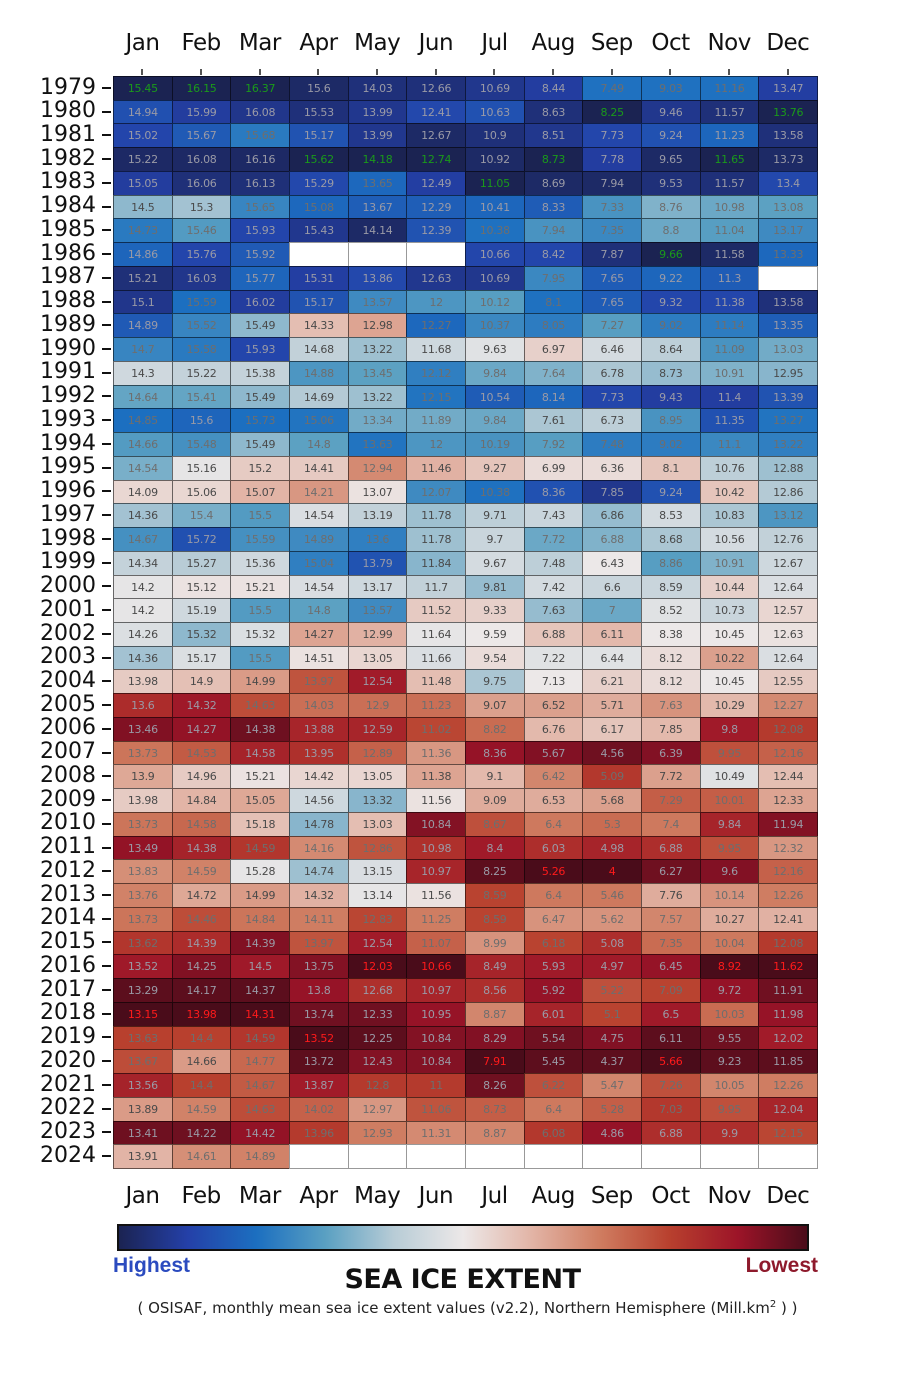  What do you see at coordinates (788, 919) in the screenshot?
I see `heatmap-cell-2014-dec: 12.41` at bounding box center [788, 919].